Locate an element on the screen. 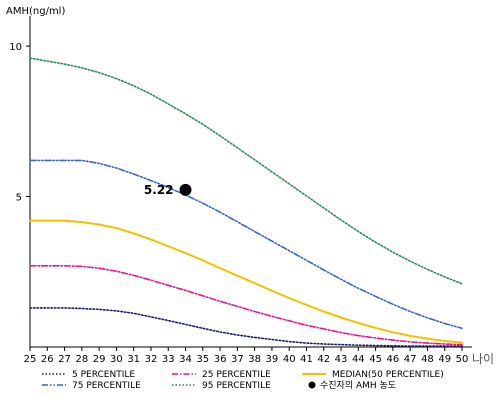  x-tick-label: 50 is located at coordinates (462, 359).